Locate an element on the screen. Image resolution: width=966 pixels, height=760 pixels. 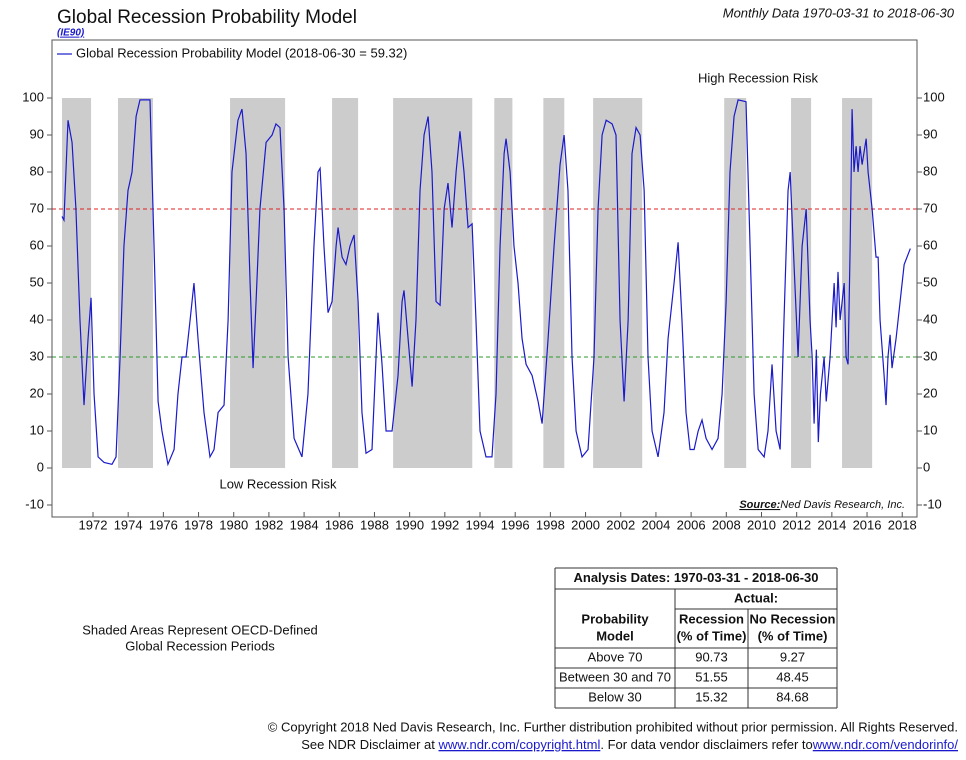
chart-title: Global Recession Probability Model is located at coordinates (207, 17).